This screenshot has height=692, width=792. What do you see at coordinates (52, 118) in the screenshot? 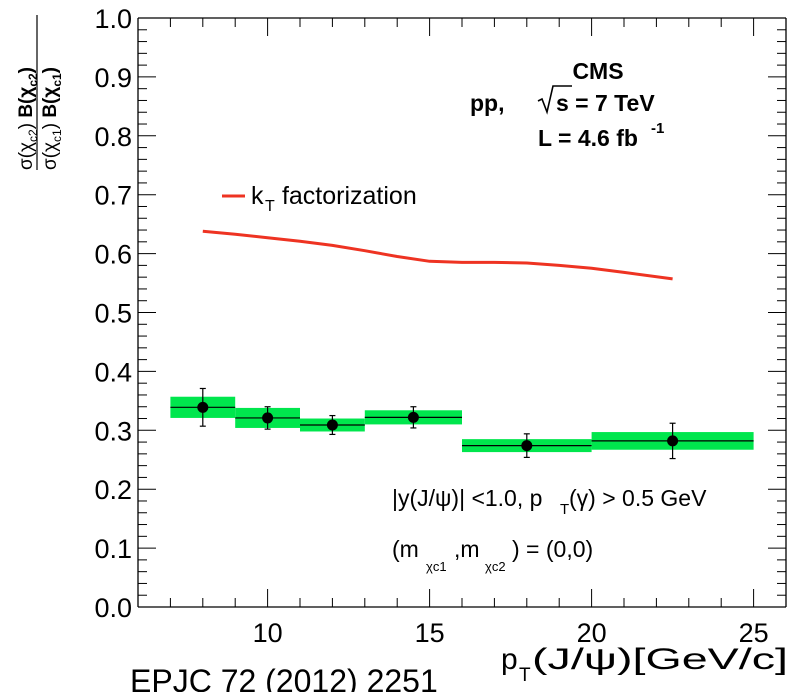
I see `y-axis-title-denominator: σ(χc1) B(χc1)` at bounding box center [52, 118].